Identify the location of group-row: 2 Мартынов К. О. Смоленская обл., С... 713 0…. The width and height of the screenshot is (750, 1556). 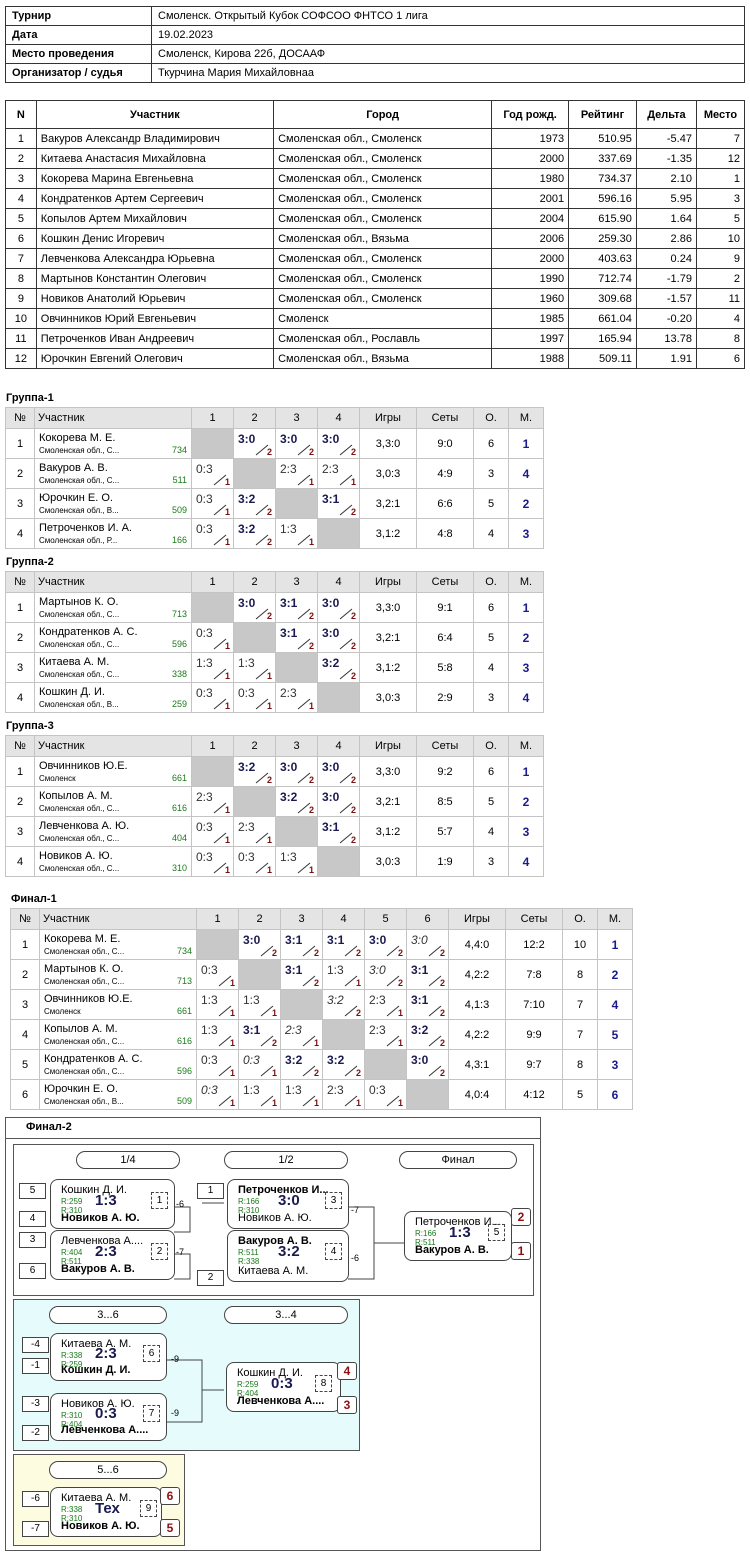
(321, 974).